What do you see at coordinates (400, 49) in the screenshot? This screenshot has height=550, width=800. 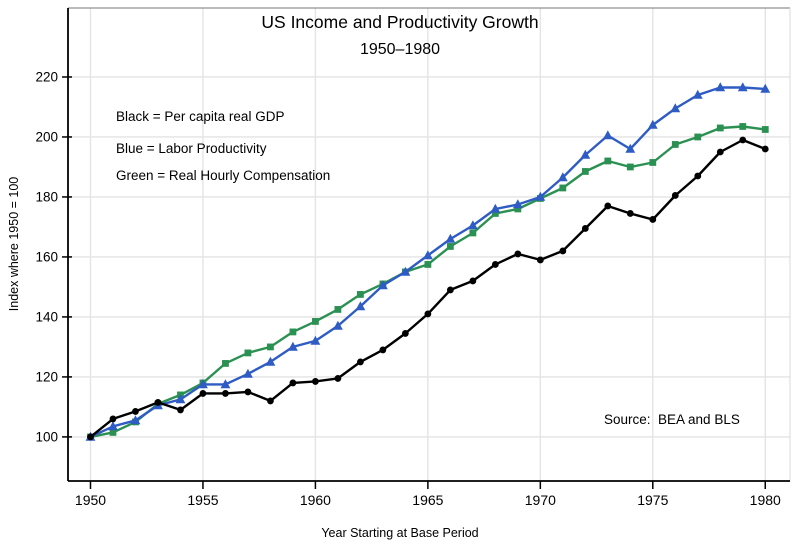 I see `chart-subtitle: 1950–1980` at bounding box center [400, 49].